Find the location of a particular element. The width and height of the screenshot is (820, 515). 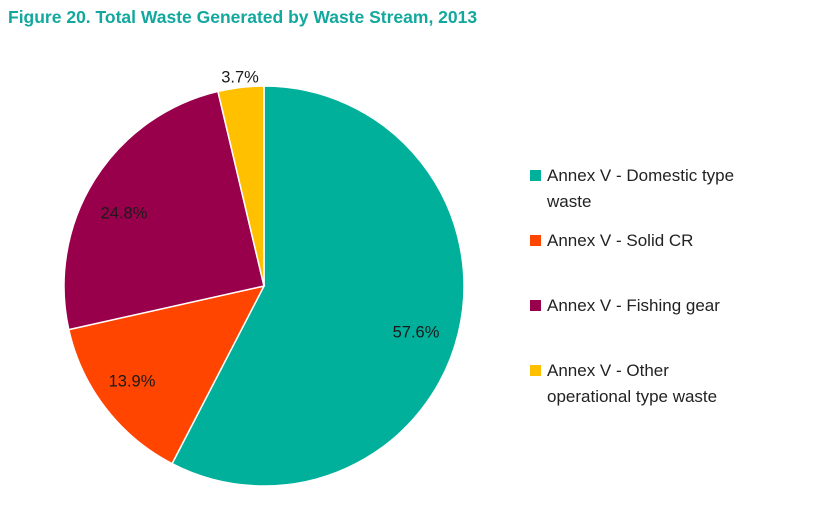

legend-label: Annex V - Domestic type waste is located at coordinates (641, 188).